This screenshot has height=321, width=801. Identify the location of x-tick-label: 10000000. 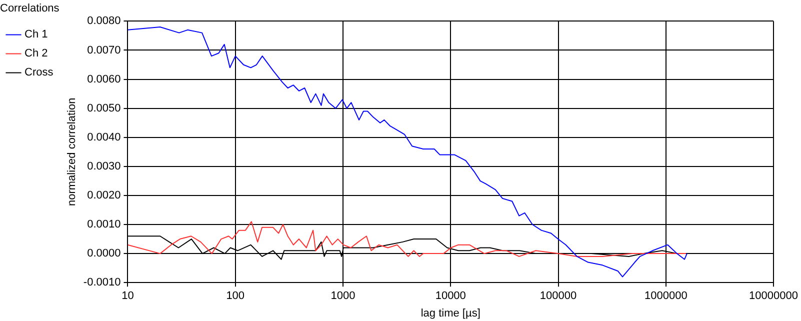
(773, 296).